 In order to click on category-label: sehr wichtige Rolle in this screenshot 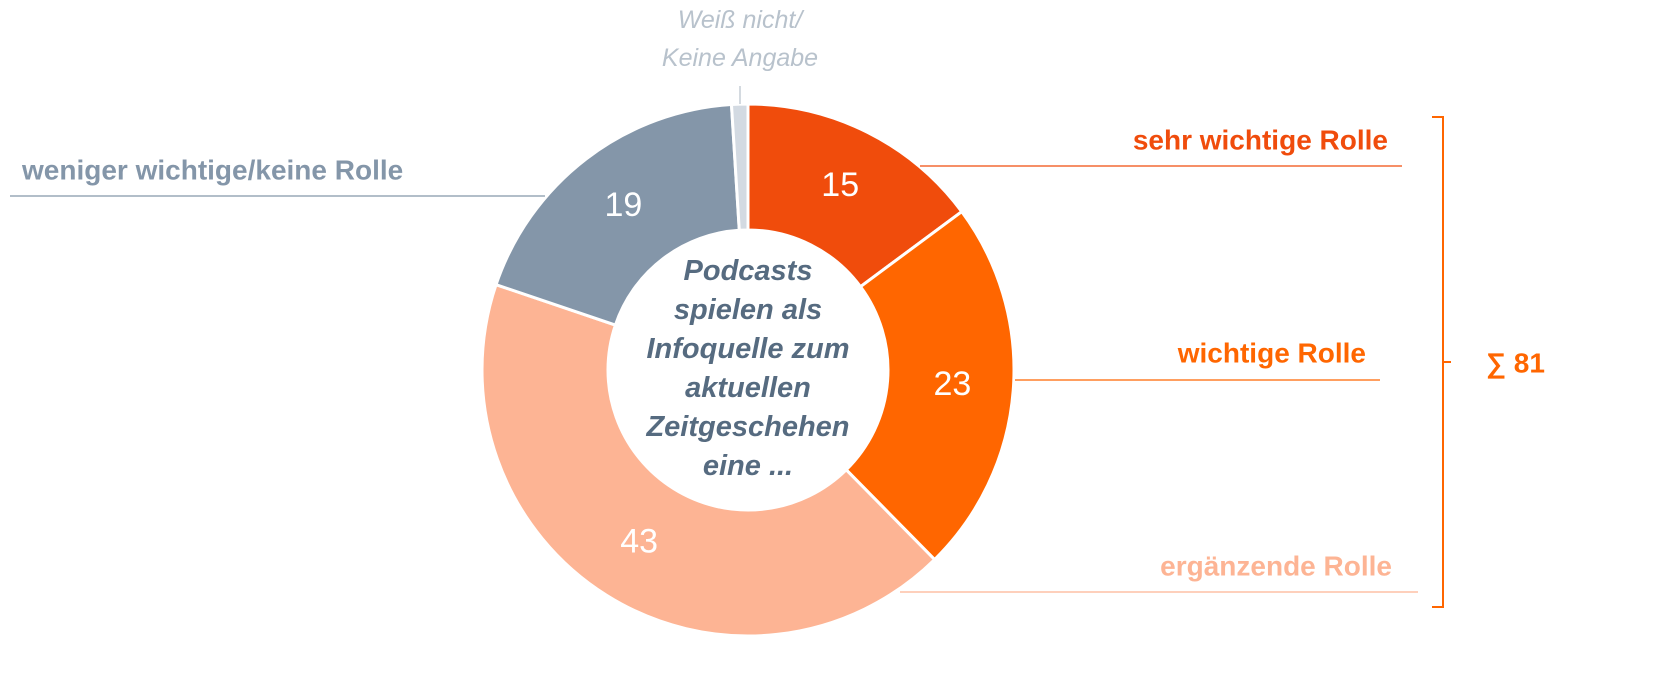, I will do `click(1260, 139)`.